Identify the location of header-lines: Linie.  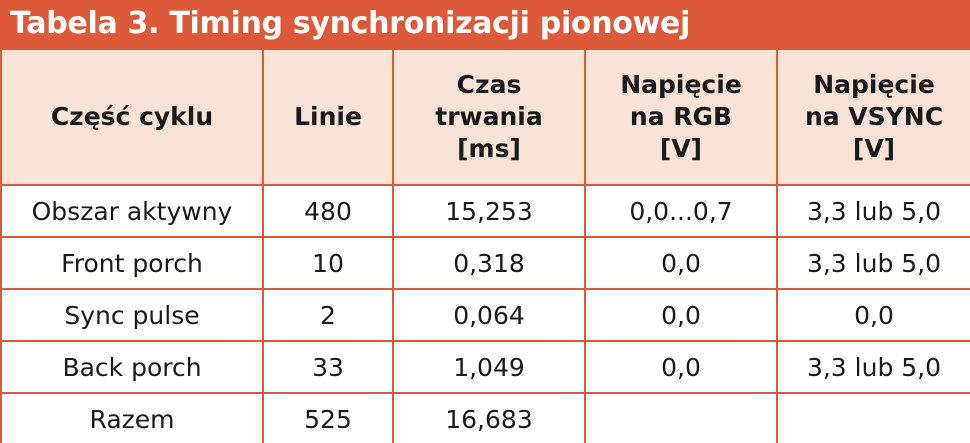
(328, 117).